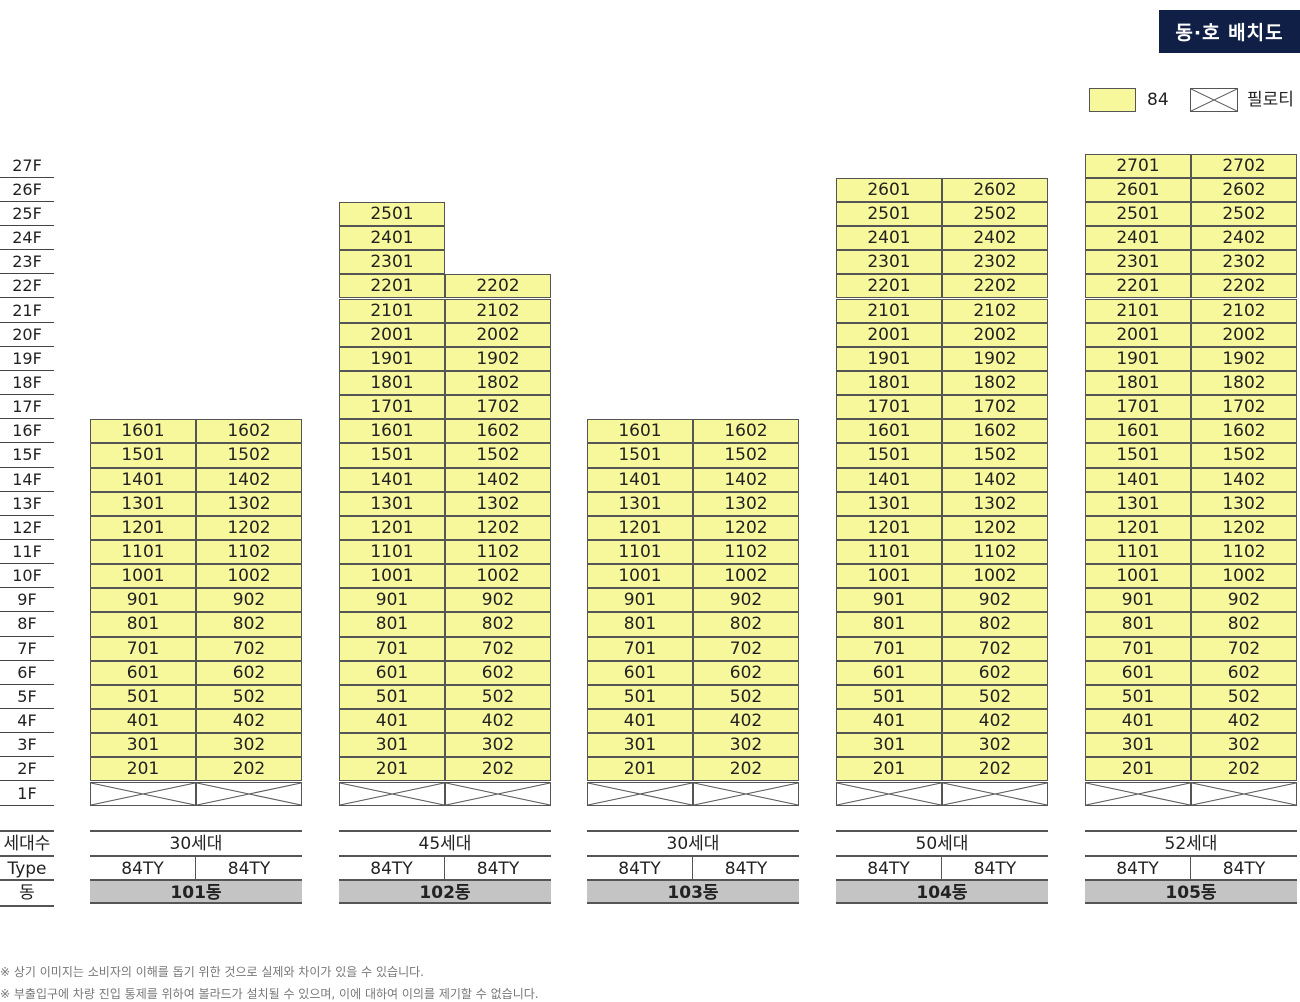  Describe the element at coordinates (1138, 189) in the screenshot. I see `unit-cell: 2601` at that location.